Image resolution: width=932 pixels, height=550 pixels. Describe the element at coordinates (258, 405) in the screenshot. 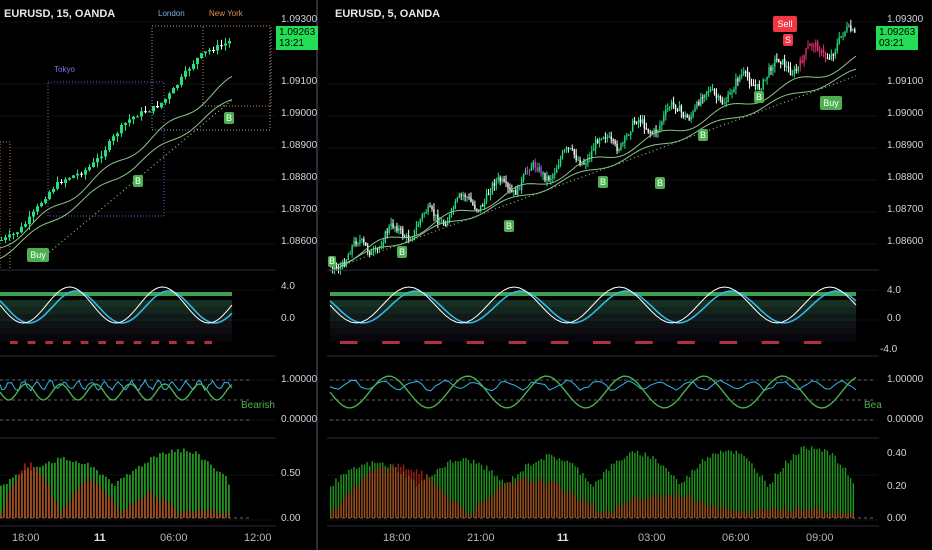

I see `osc2-status-label: Bearish` at that location.